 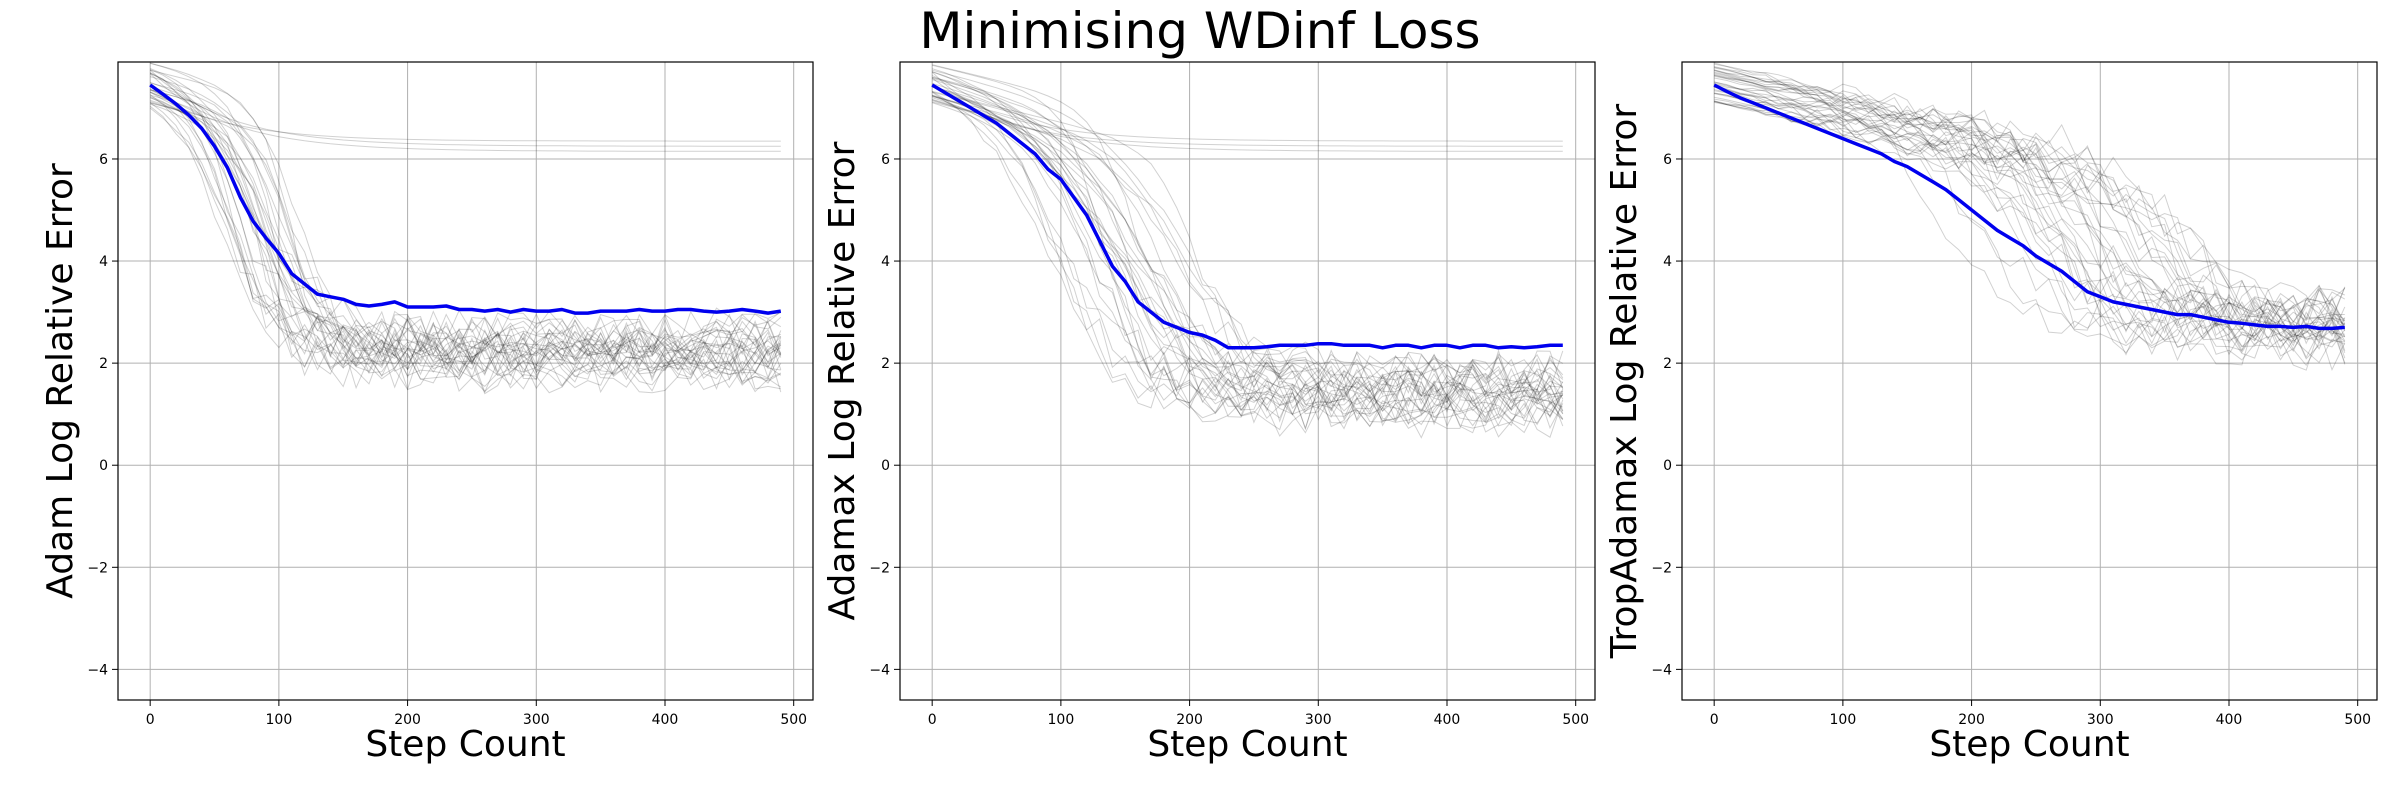 I want to click on y-tick-label: 2, so click(x=885, y=364).